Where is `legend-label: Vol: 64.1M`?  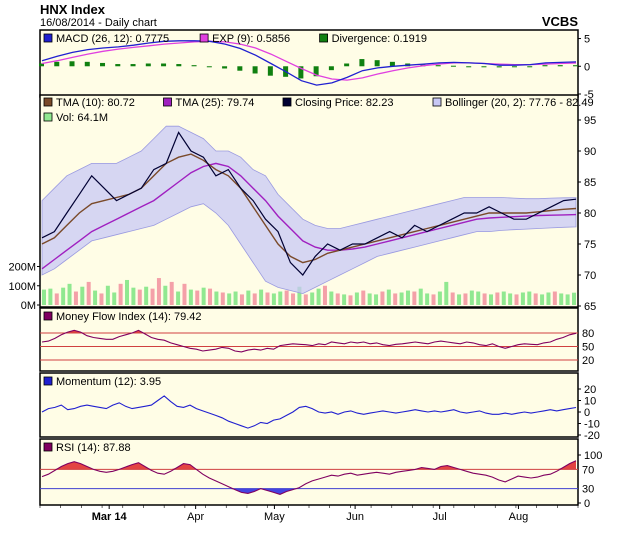
legend-label: Vol: 64.1M is located at coordinates (82, 118).